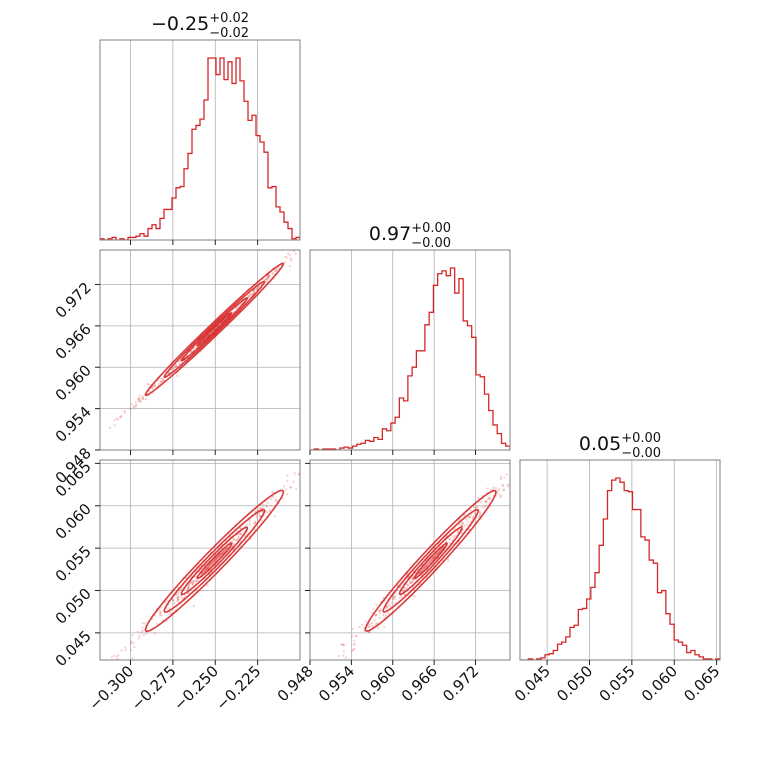 Image resolution: width=760 pixels, height=760 pixels. What do you see at coordinates (419, 683) in the screenshot?
I see `x-tick-label: 0.966` at bounding box center [419, 683].